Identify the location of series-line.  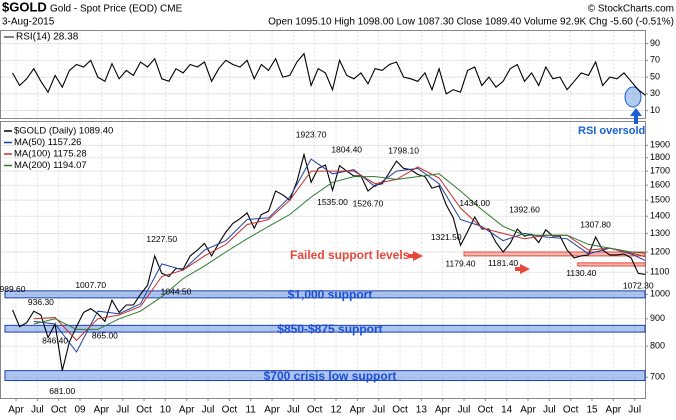
(329, 74).